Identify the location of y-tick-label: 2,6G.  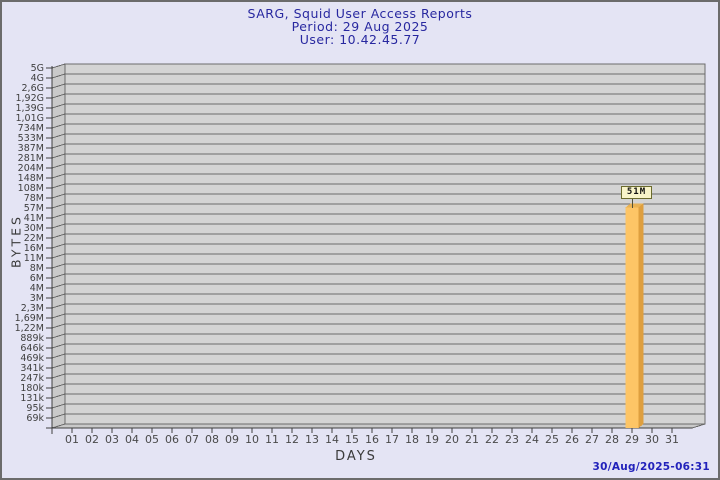
(33, 88).